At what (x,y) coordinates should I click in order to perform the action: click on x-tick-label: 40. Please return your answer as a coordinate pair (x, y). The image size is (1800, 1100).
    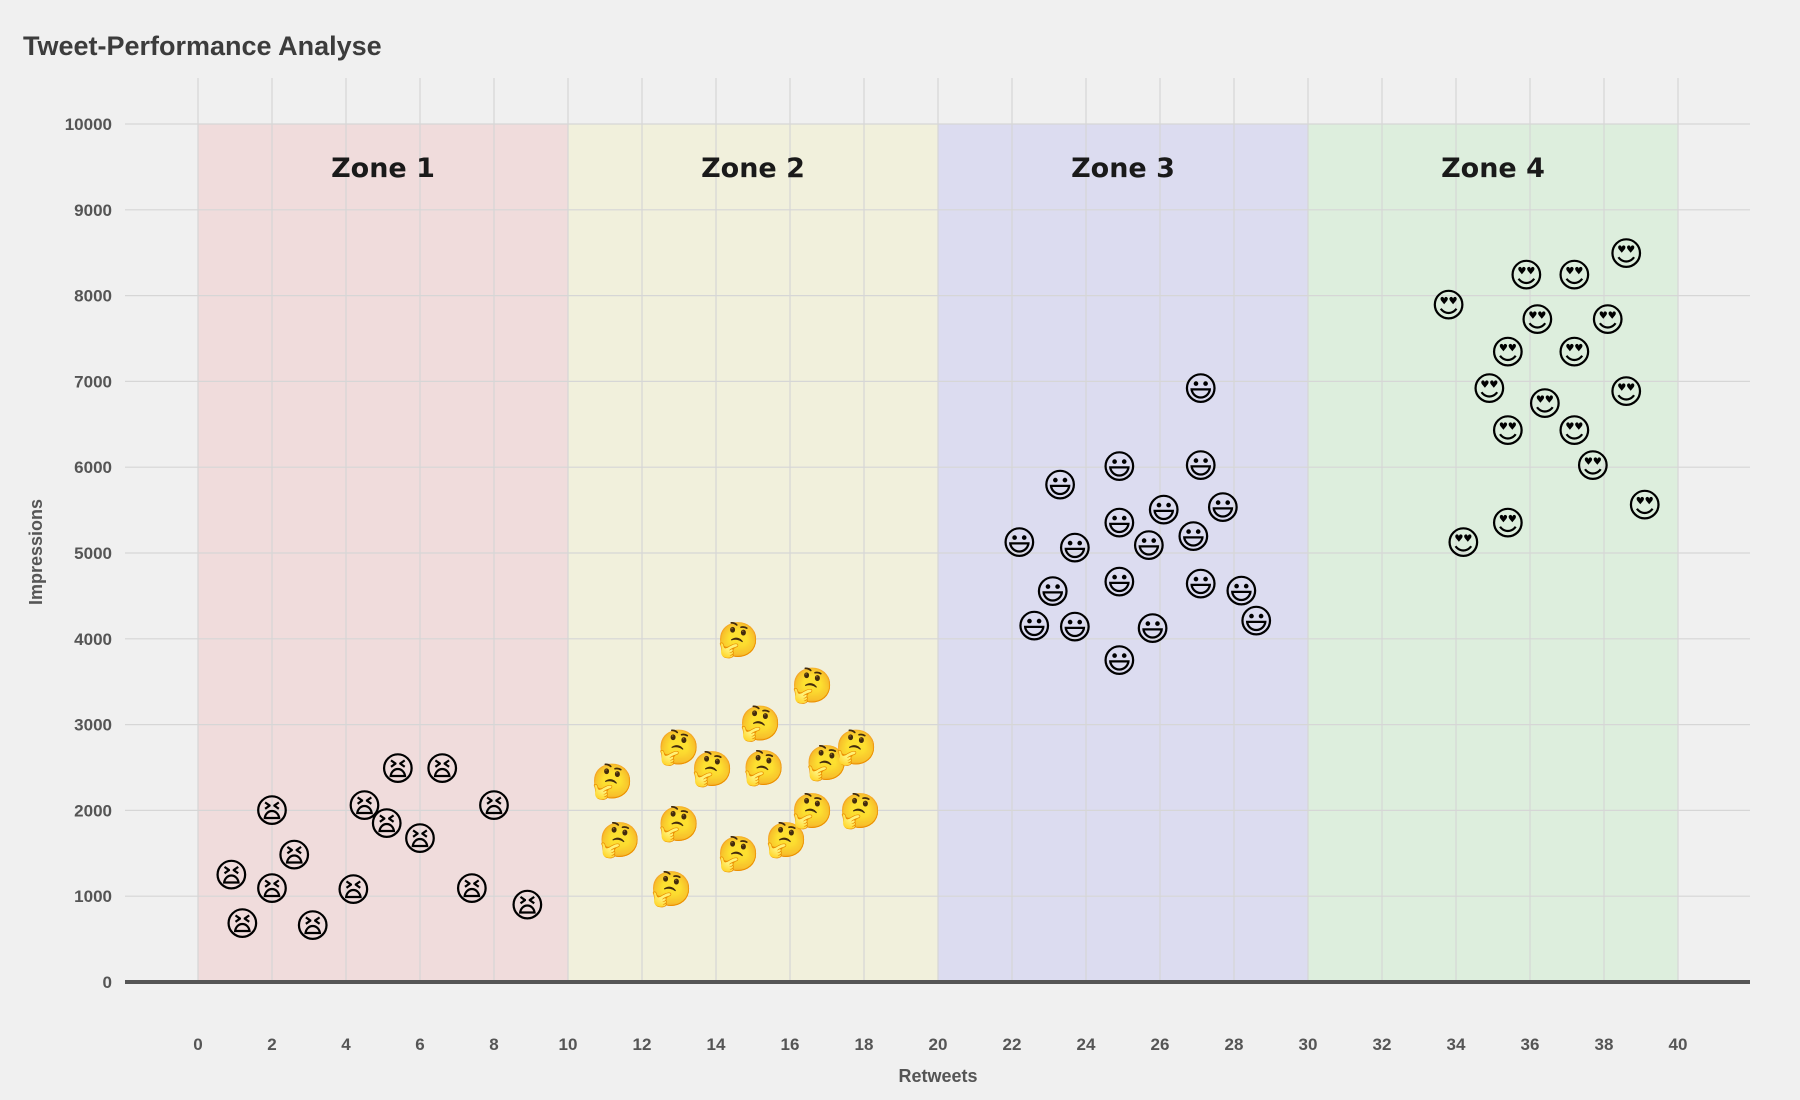
    Looking at the image, I should click on (1678, 1044).